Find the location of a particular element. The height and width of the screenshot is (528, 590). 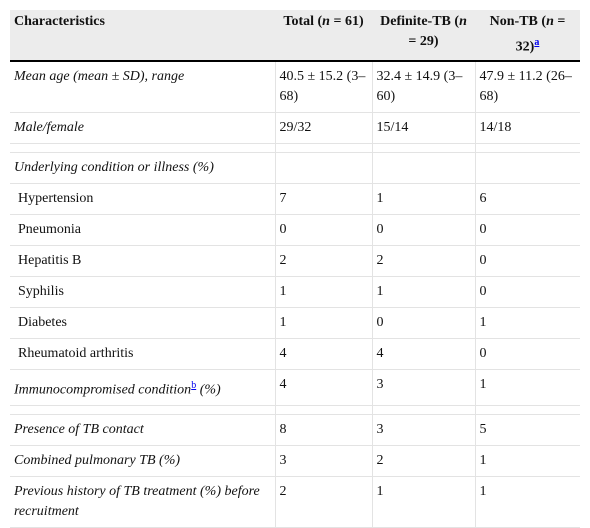

value-cell: 47.9 ± 11.2 (26–68) is located at coordinates (527, 86).